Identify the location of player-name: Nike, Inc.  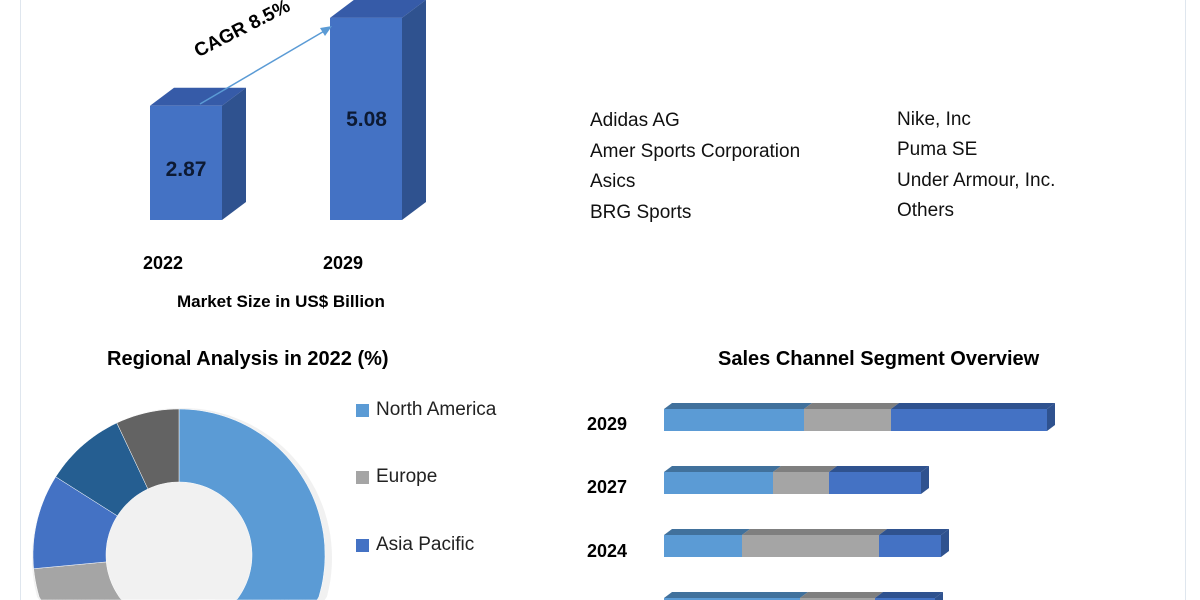
(934, 119).